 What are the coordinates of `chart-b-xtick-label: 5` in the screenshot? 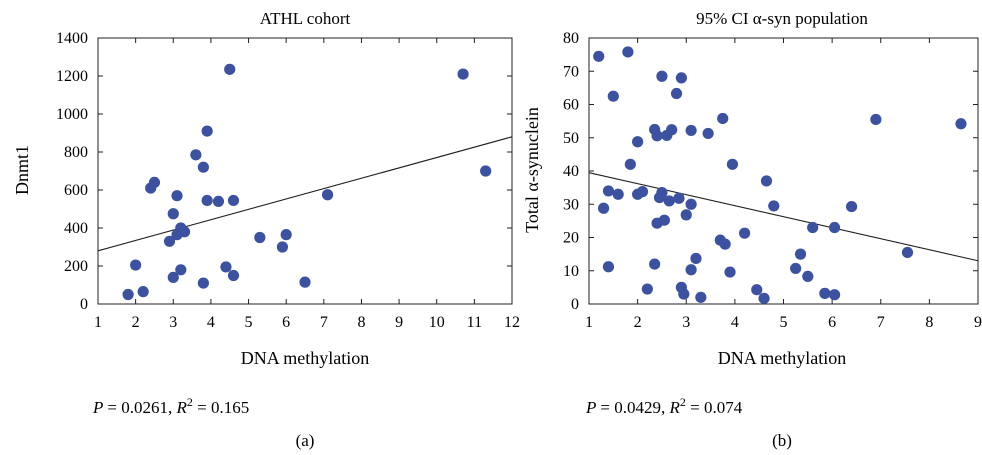 It's located at (784, 322).